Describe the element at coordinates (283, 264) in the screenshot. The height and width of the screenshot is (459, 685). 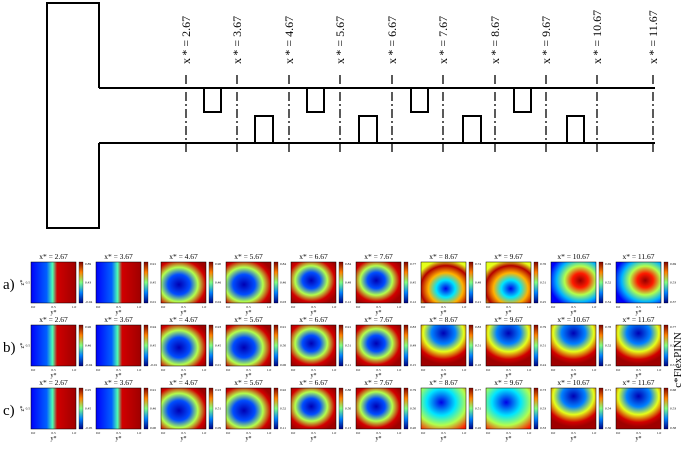
I see `colorbar-max: 0.84` at that location.